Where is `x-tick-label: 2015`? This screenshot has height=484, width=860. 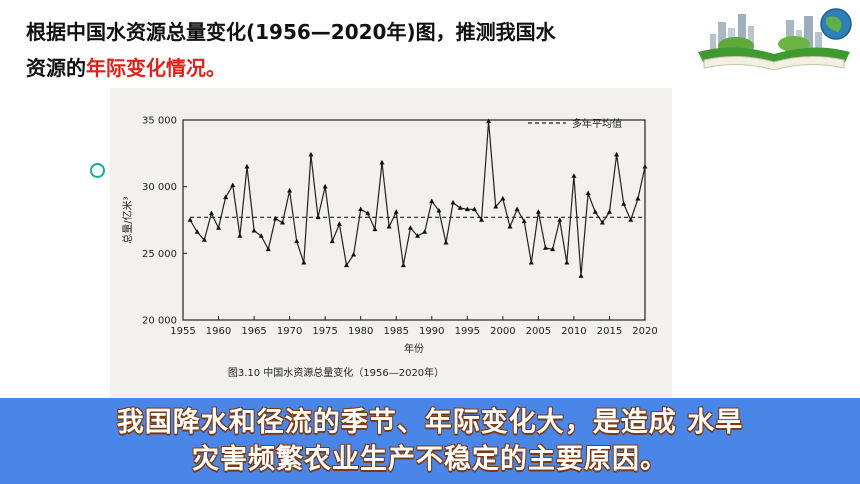 x-tick-label: 2015 is located at coordinates (609, 331).